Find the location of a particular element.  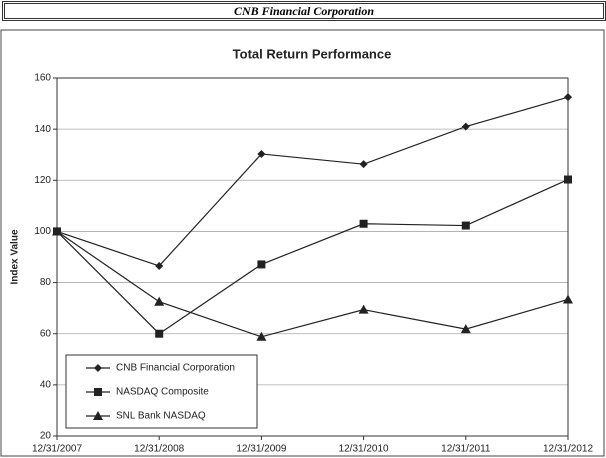

y-tick-label: 80 is located at coordinates (46, 282).